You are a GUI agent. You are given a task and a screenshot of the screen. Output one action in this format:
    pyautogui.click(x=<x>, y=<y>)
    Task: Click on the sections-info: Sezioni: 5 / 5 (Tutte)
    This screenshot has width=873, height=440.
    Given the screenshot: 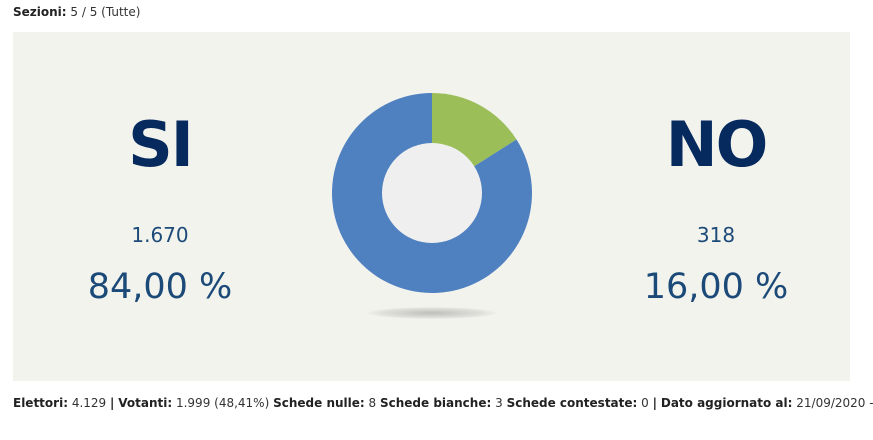 What is the action you would take?
    pyautogui.click(x=76, y=12)
    